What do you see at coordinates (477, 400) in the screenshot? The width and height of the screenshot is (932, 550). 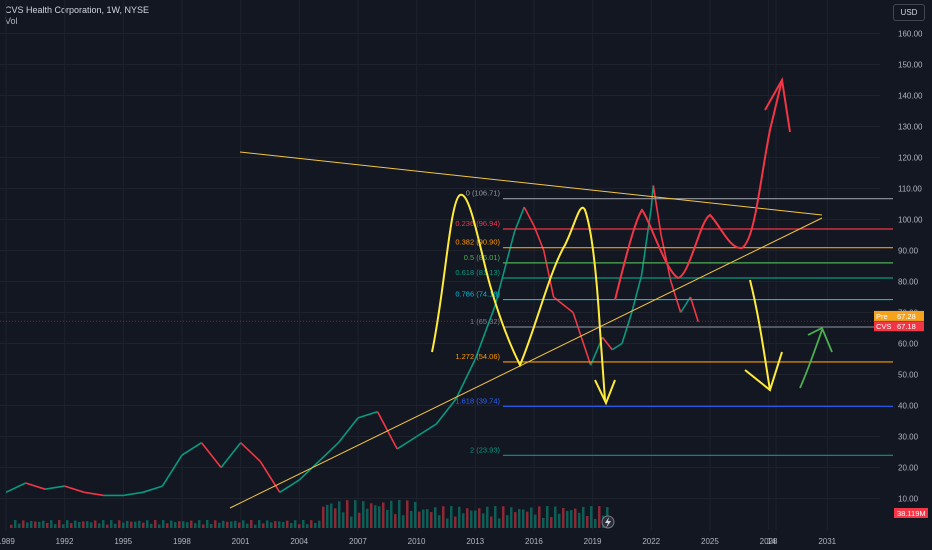 I see `fib-level-label: 1.618 (39.74)` at bounding box center [477, 400].